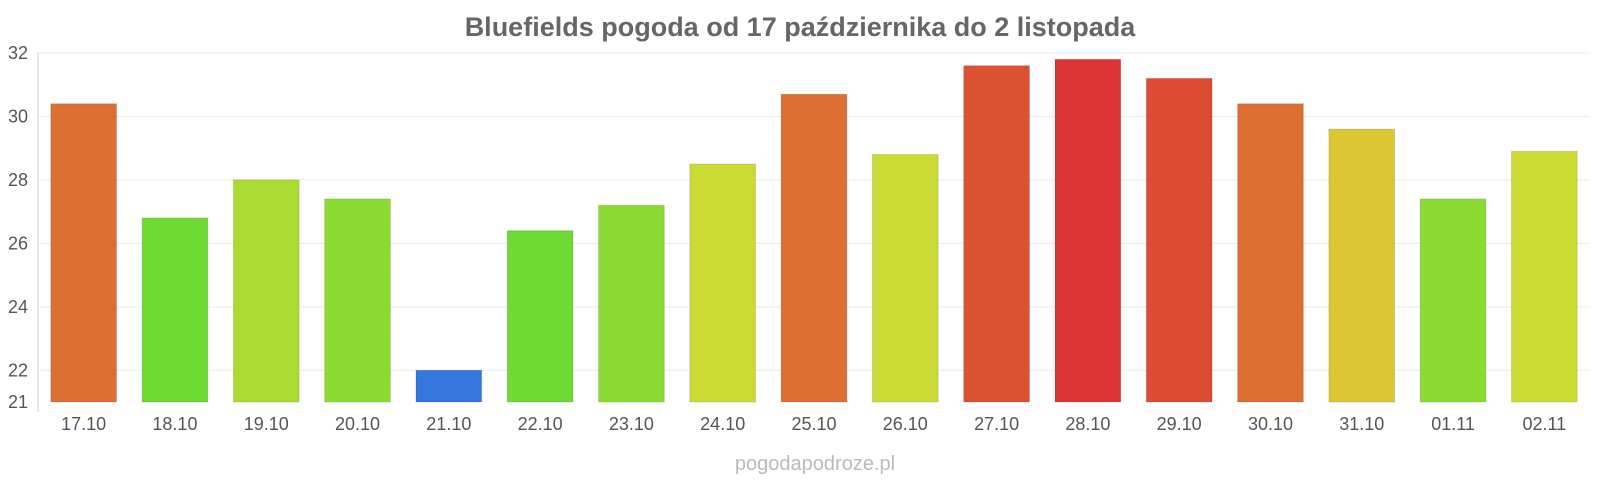 The width and height of the screenshot is (1600, 480). What do you see at coordinates (18, 180) in the screenshot?
I see `y-tick-label: 28` at bounding box center [18, 180].